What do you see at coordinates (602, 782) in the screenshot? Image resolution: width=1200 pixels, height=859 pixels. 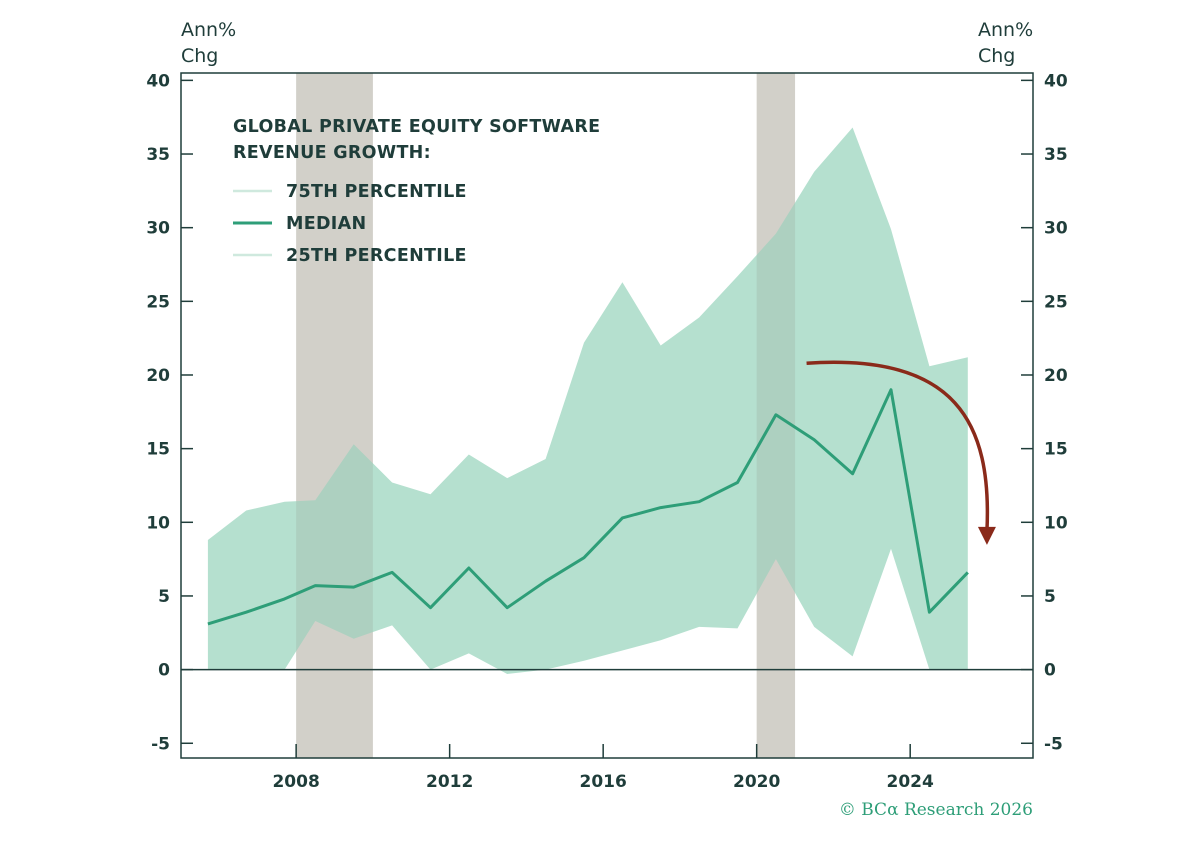 I see `x-tick-label-2: 2016` at bounding box center [602, 782].